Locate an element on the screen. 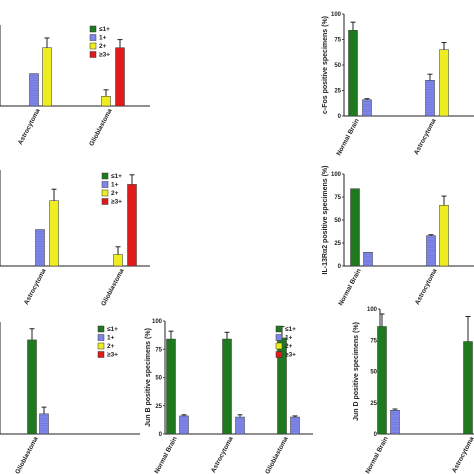 This screenshot has width=474, height=474. chart-panel-3: Astrocytoma Glioblastoma ≤1+ 1+2+ ≥3+ is located at coordinates (75, 238).